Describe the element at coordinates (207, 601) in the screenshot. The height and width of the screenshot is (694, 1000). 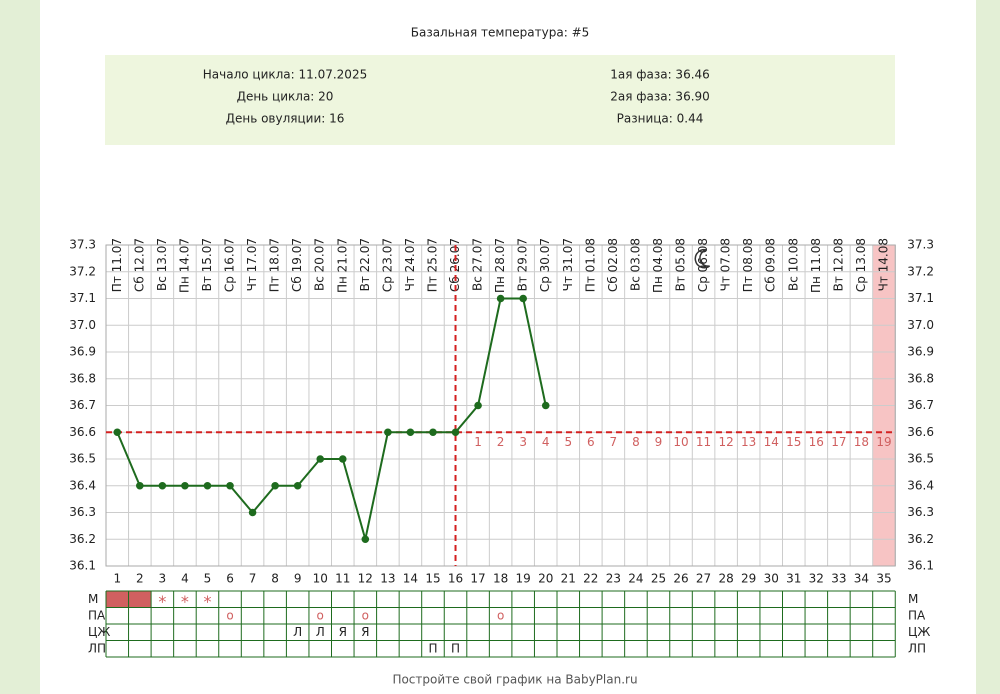
I see `row-cell: *` at that location.